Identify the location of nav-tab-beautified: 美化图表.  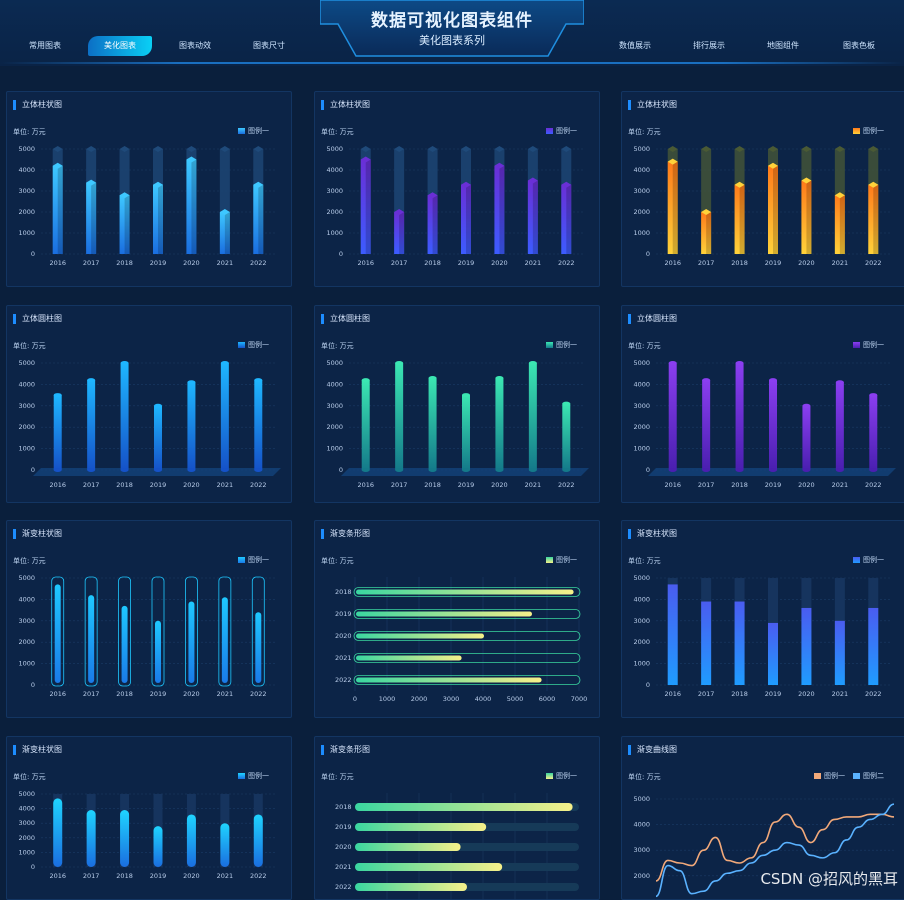
(120, 46).